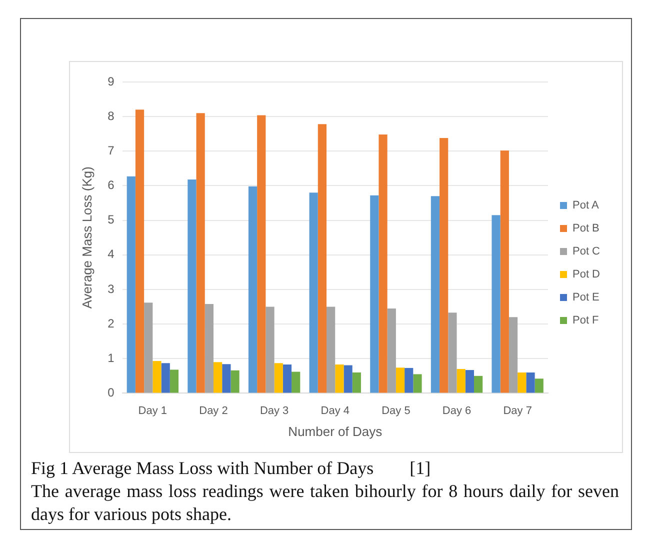 This screenshot has height=539, width=654. What do you see at coordinates (586, 206) in the screenshot?
I see `legend-label: Pot A` at bounding box center [586, 206].